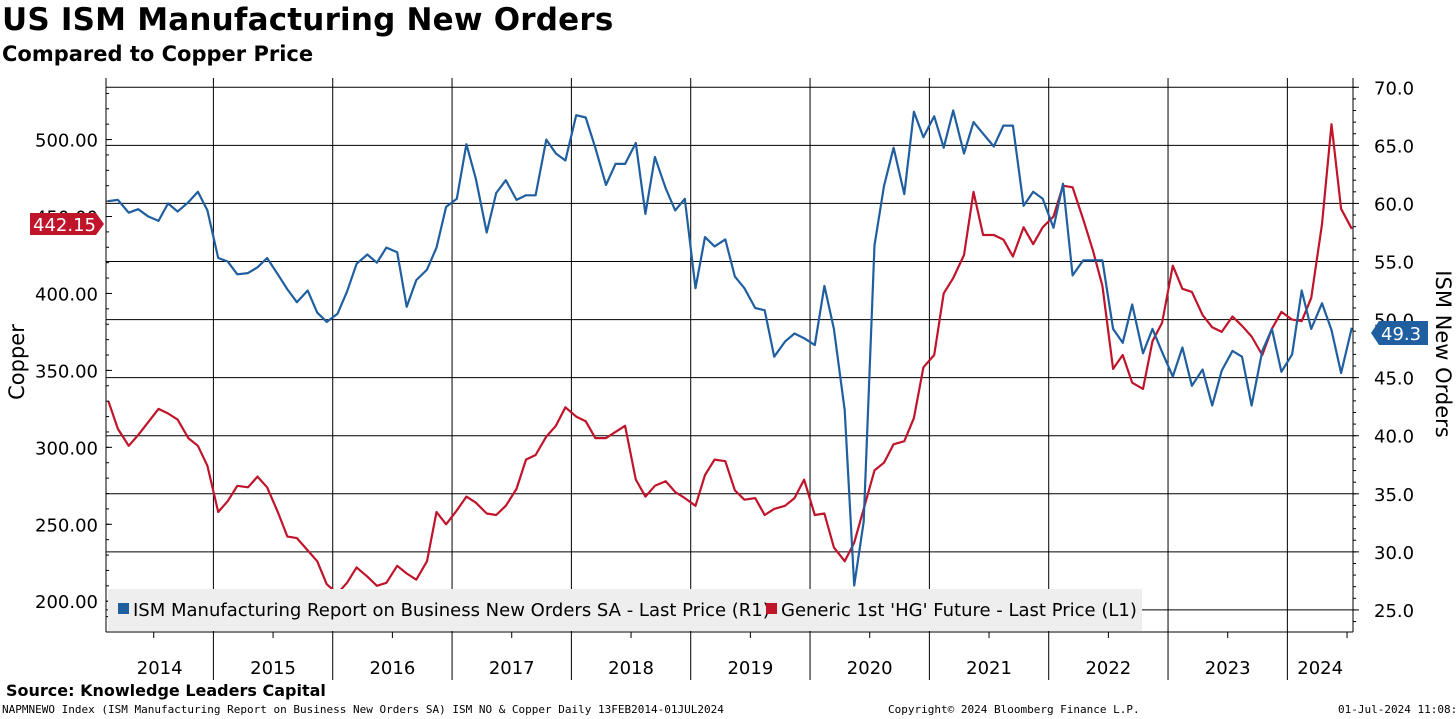 The width and height of the screenshot is (1456, 719). What do you see at coordinates (750, 668) in the screenshot?
I see `x-year-label: 2019` at bounding box center [750, 668].